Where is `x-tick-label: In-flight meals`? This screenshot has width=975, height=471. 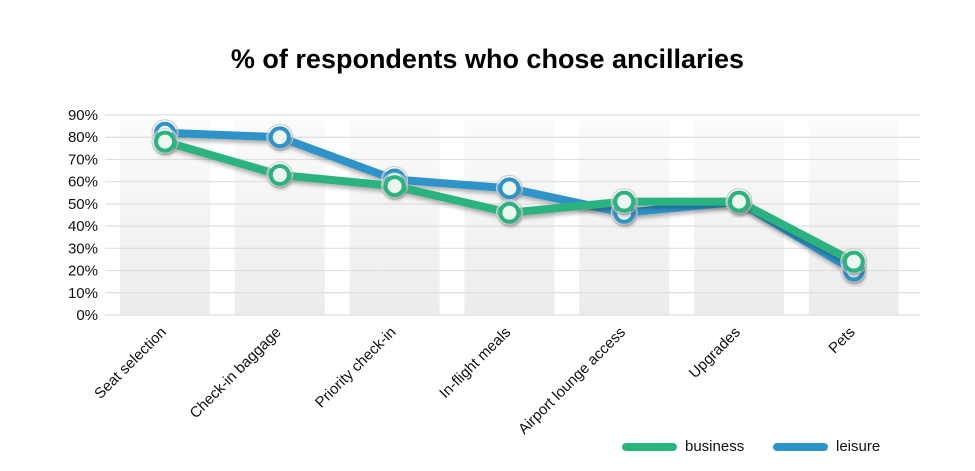 x-tick-label: In-flight meals is located at coordinates (475, 363).